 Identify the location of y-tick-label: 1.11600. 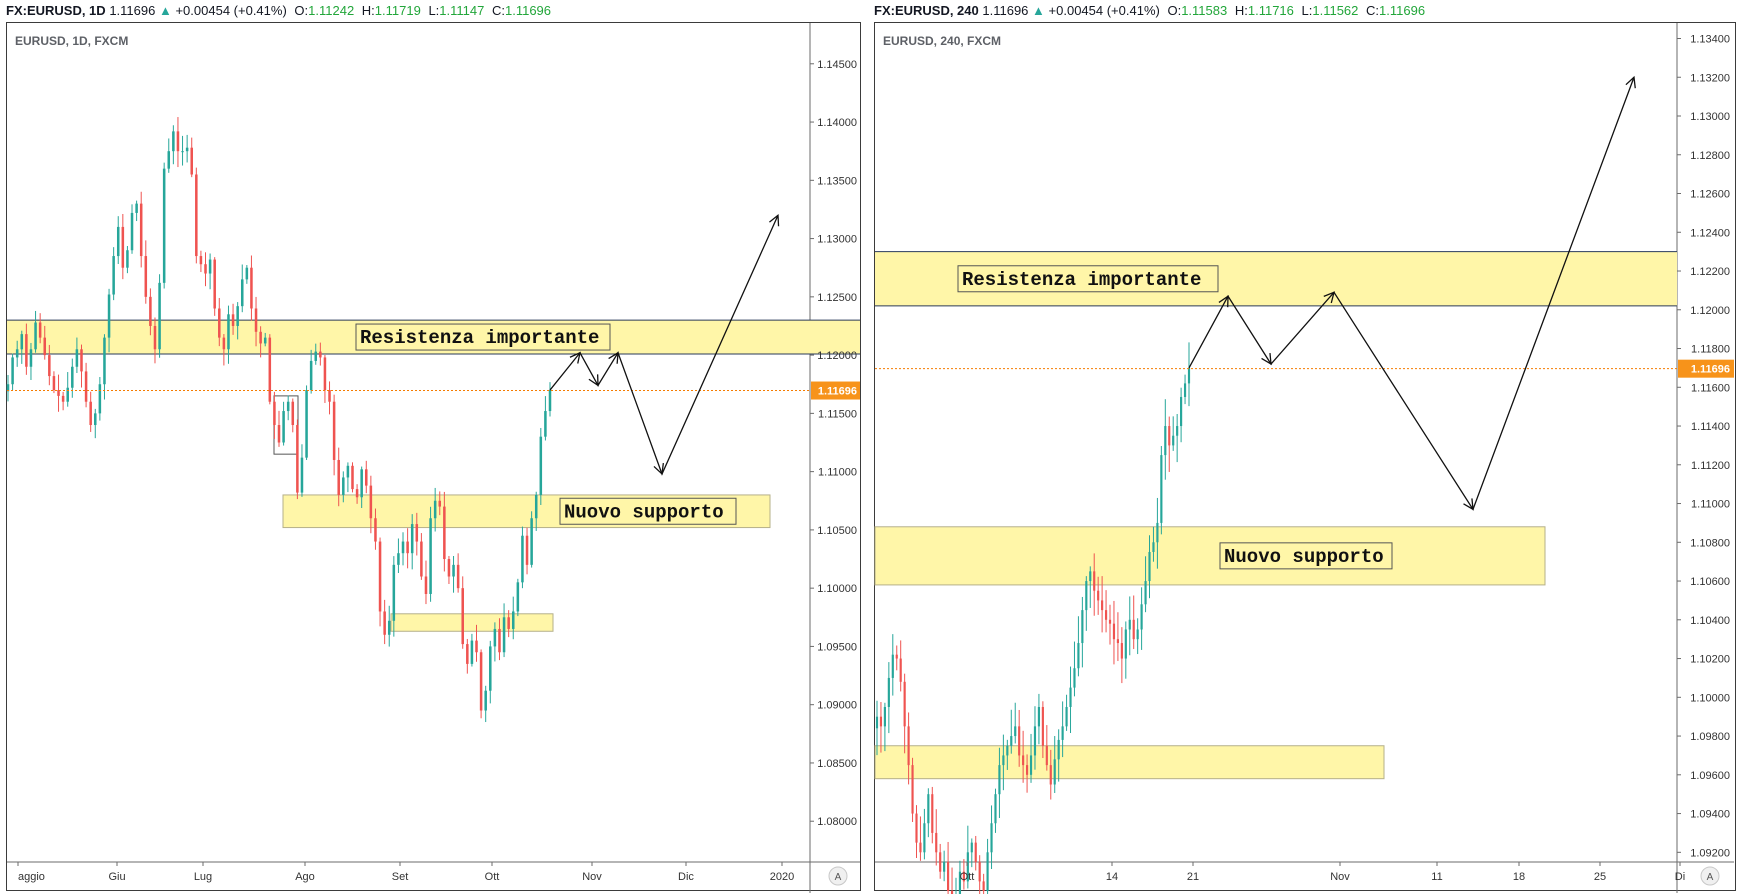
(1710, 388).